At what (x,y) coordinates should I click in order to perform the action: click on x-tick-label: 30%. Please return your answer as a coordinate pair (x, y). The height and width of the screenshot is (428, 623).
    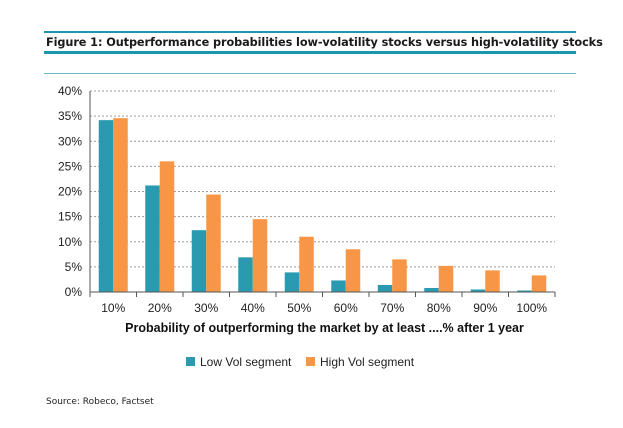
    Looking at the image, I should click on (206, 308).